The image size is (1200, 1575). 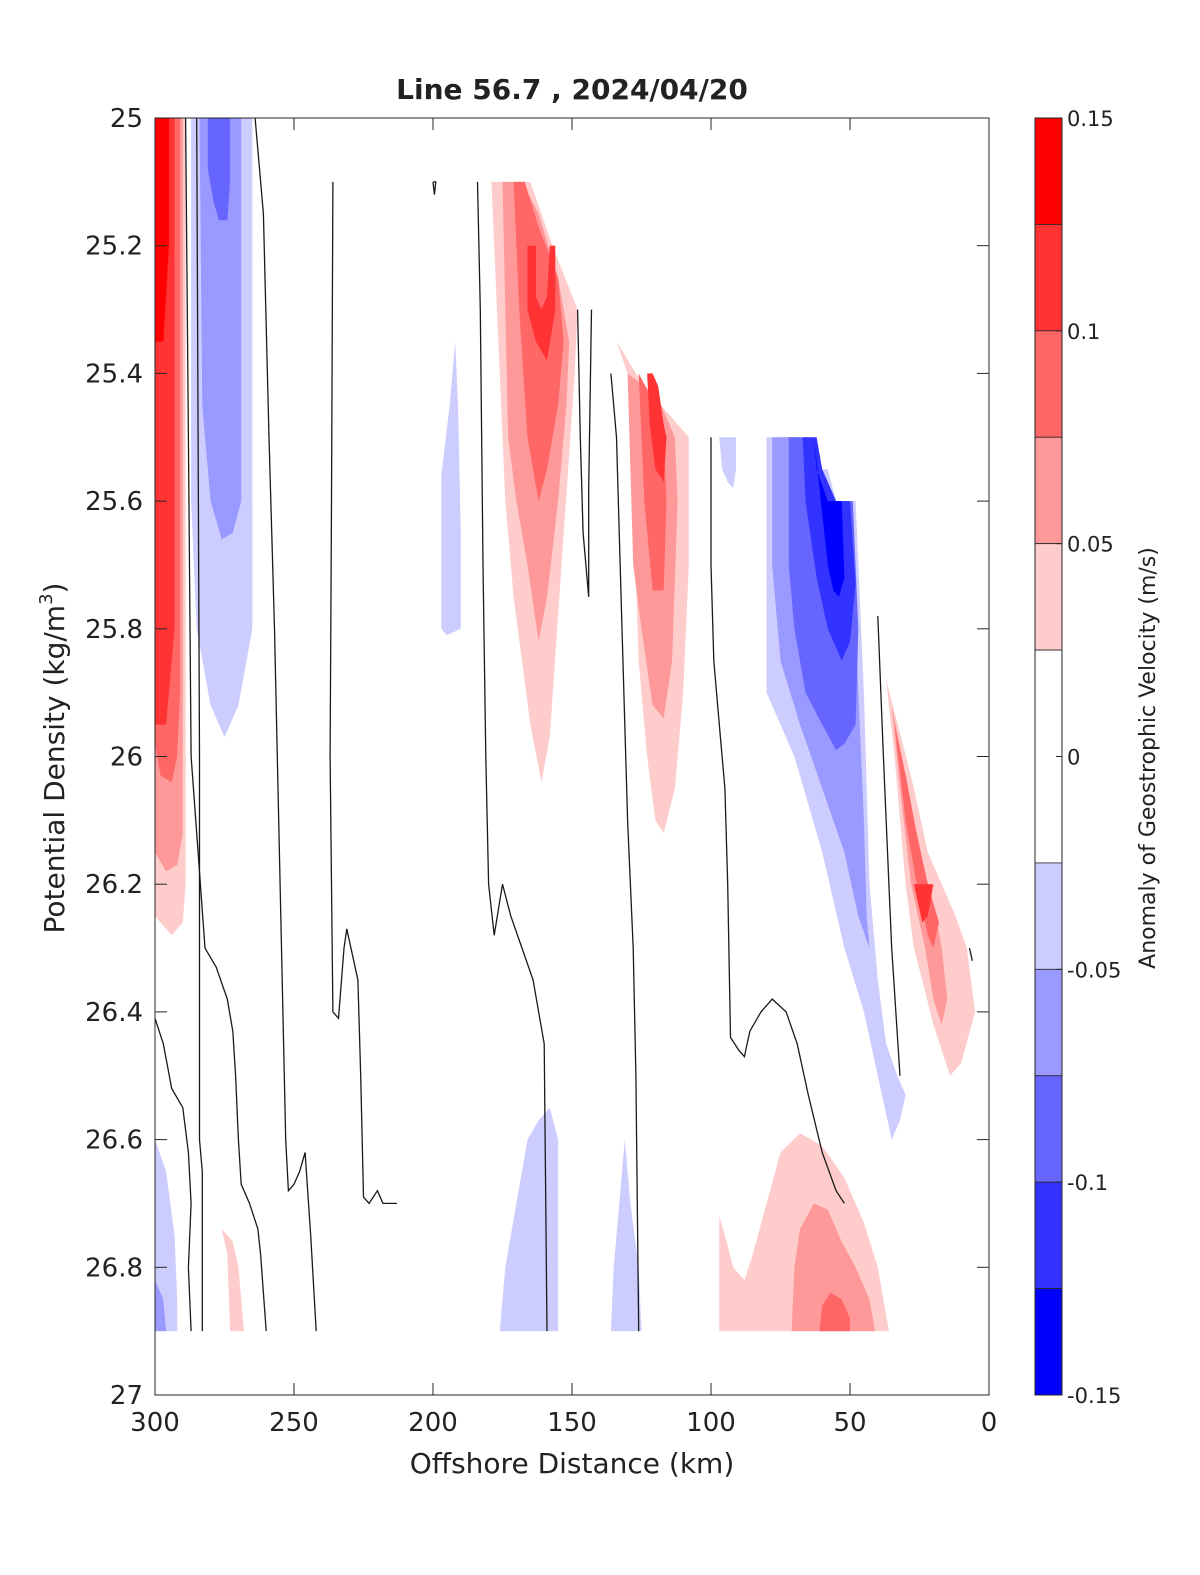 I want to click on y-tick-label: 27, so click(x=126, y=1396).